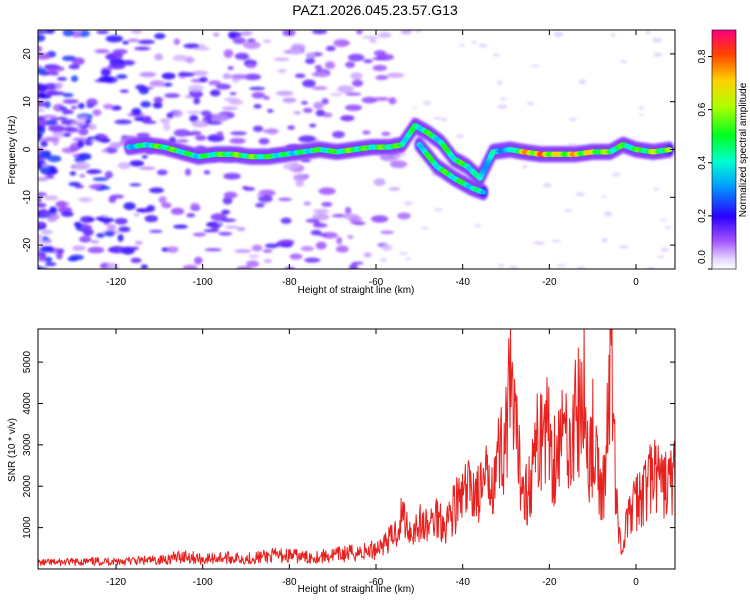 Image resolution: width=750 pixels, height=600 pixels. I want to click on figure-title: PAZ1.2026.045.23.57.G13, so click(375, 10).